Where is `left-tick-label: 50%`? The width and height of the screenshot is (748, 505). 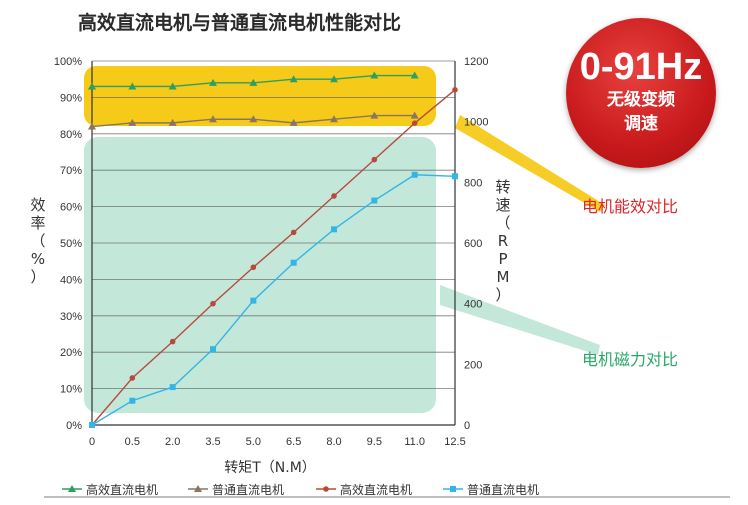 left-tick-label: 50% is located at coordinates (71, 244).